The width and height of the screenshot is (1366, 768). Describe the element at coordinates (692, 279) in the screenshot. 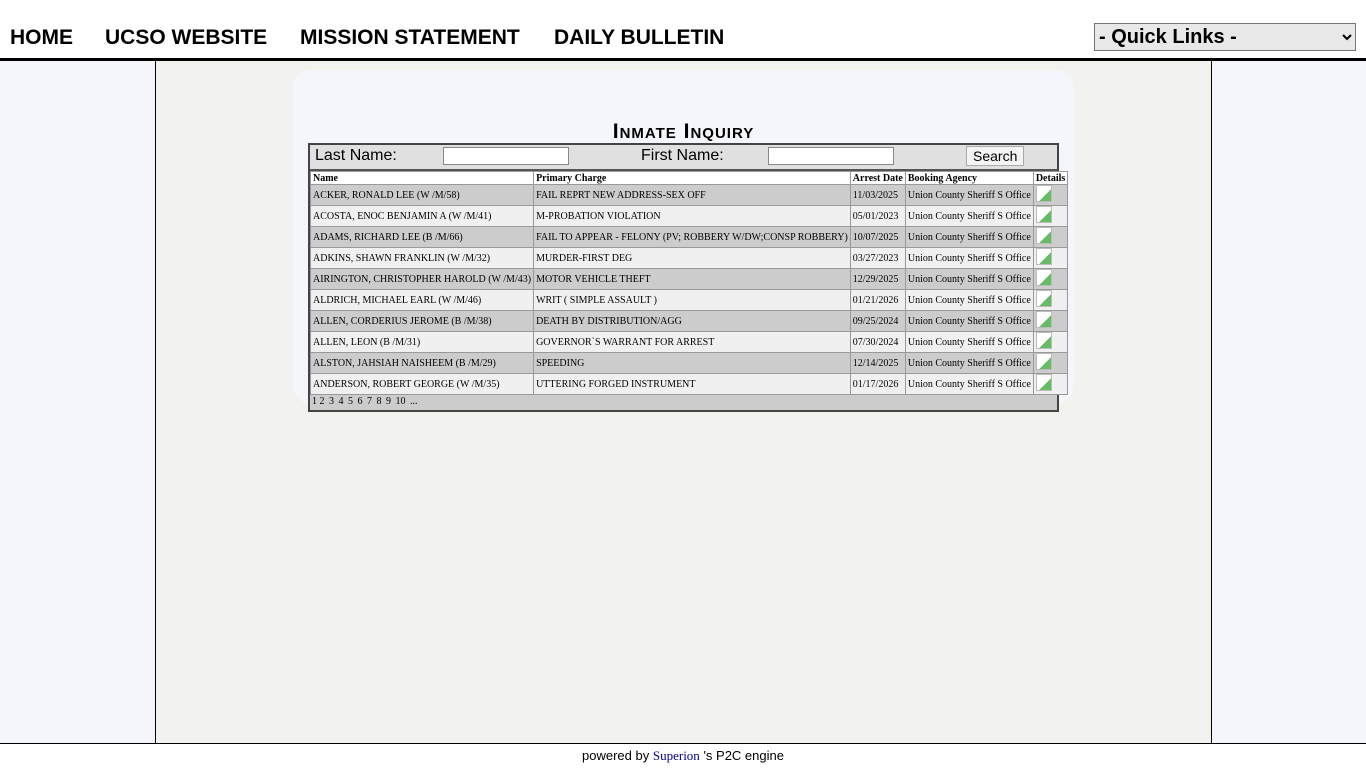

I see `charge-cell: MOTOR VEHICLE THEFT` at that location.